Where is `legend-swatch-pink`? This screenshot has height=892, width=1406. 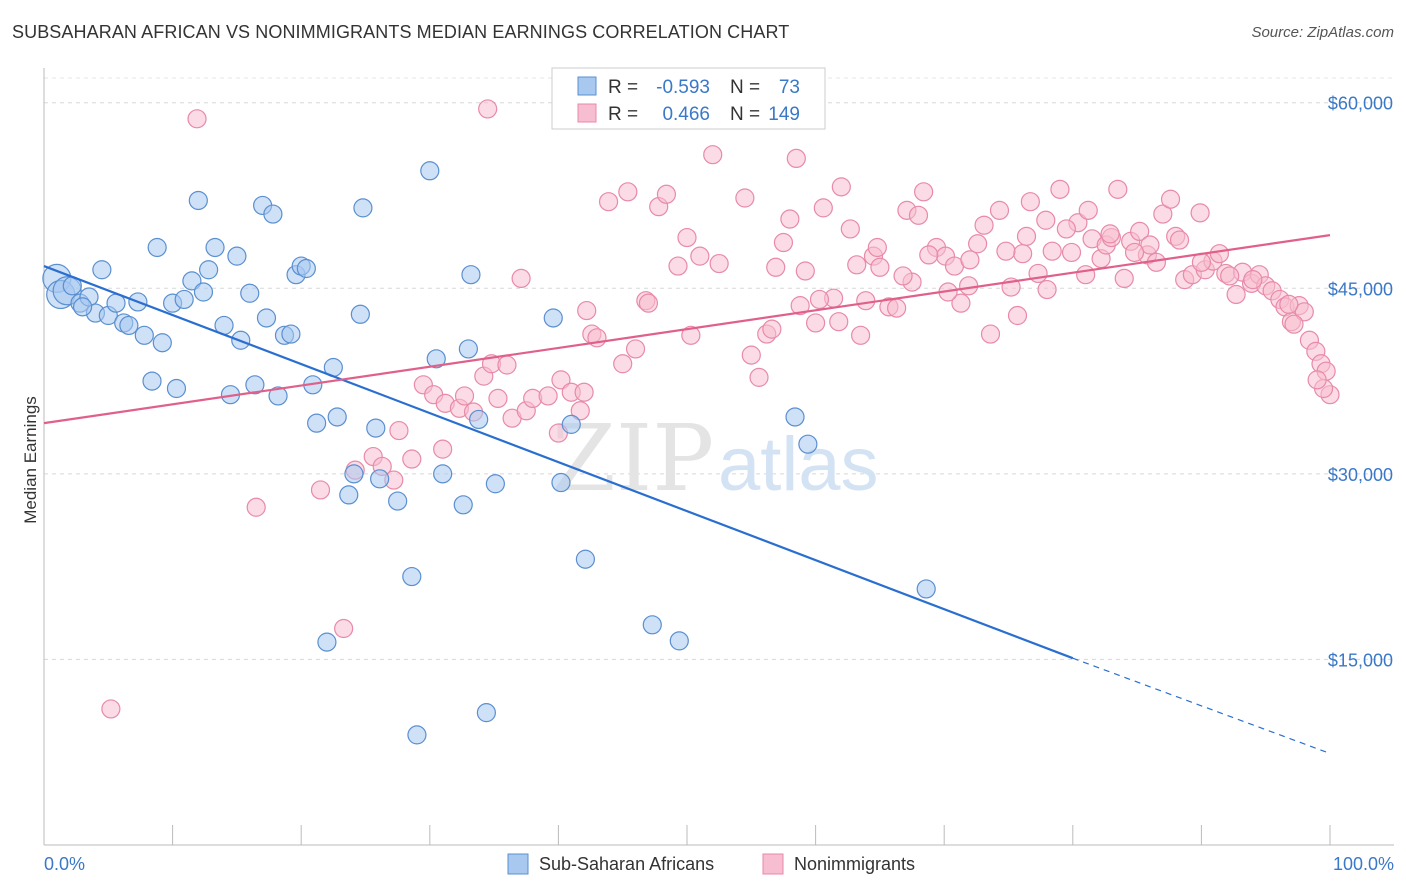 legend-swatch-pink is located at coordinates (773, 864).